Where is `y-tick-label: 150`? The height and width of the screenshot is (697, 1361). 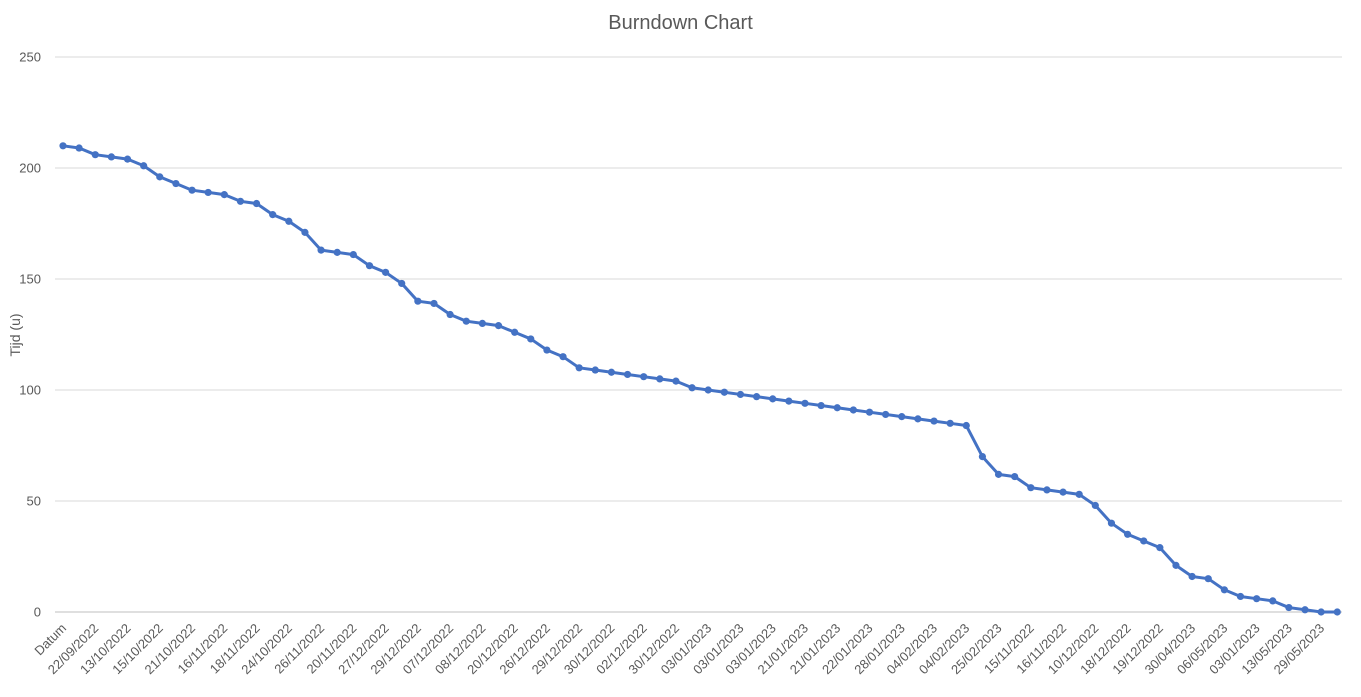
y-tick-label: 150 is located at coordinates (30, 279).